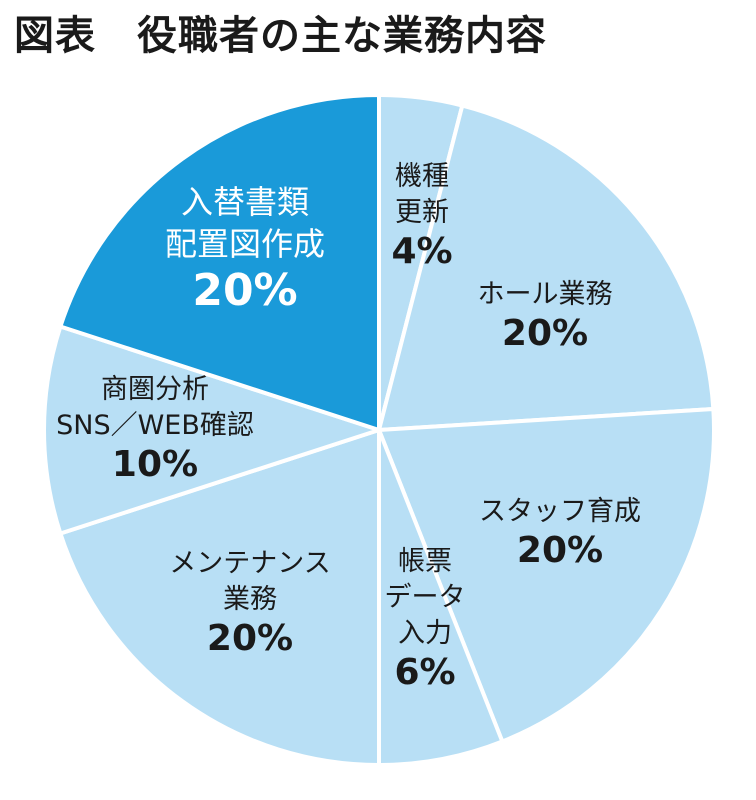  Describe the element at coordinates (560, 511) in the screenshot. I see `slice-name-staff-0: スタッフ育成` at that location.